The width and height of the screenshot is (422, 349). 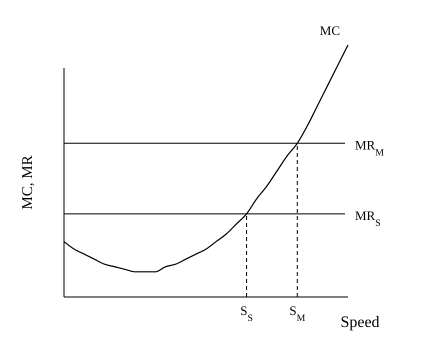 What do you see at coordinates (368, 218) in the screenshot?
I see `ref-line-label: MR$_{S}$` at bounding box center [368, 218].